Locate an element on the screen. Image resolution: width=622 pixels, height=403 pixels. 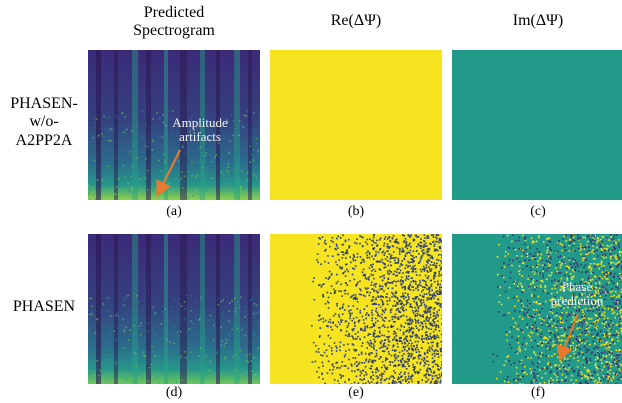
column-header-spectrogram: Predicted Spectrogram is located at coordinates (174, 22).